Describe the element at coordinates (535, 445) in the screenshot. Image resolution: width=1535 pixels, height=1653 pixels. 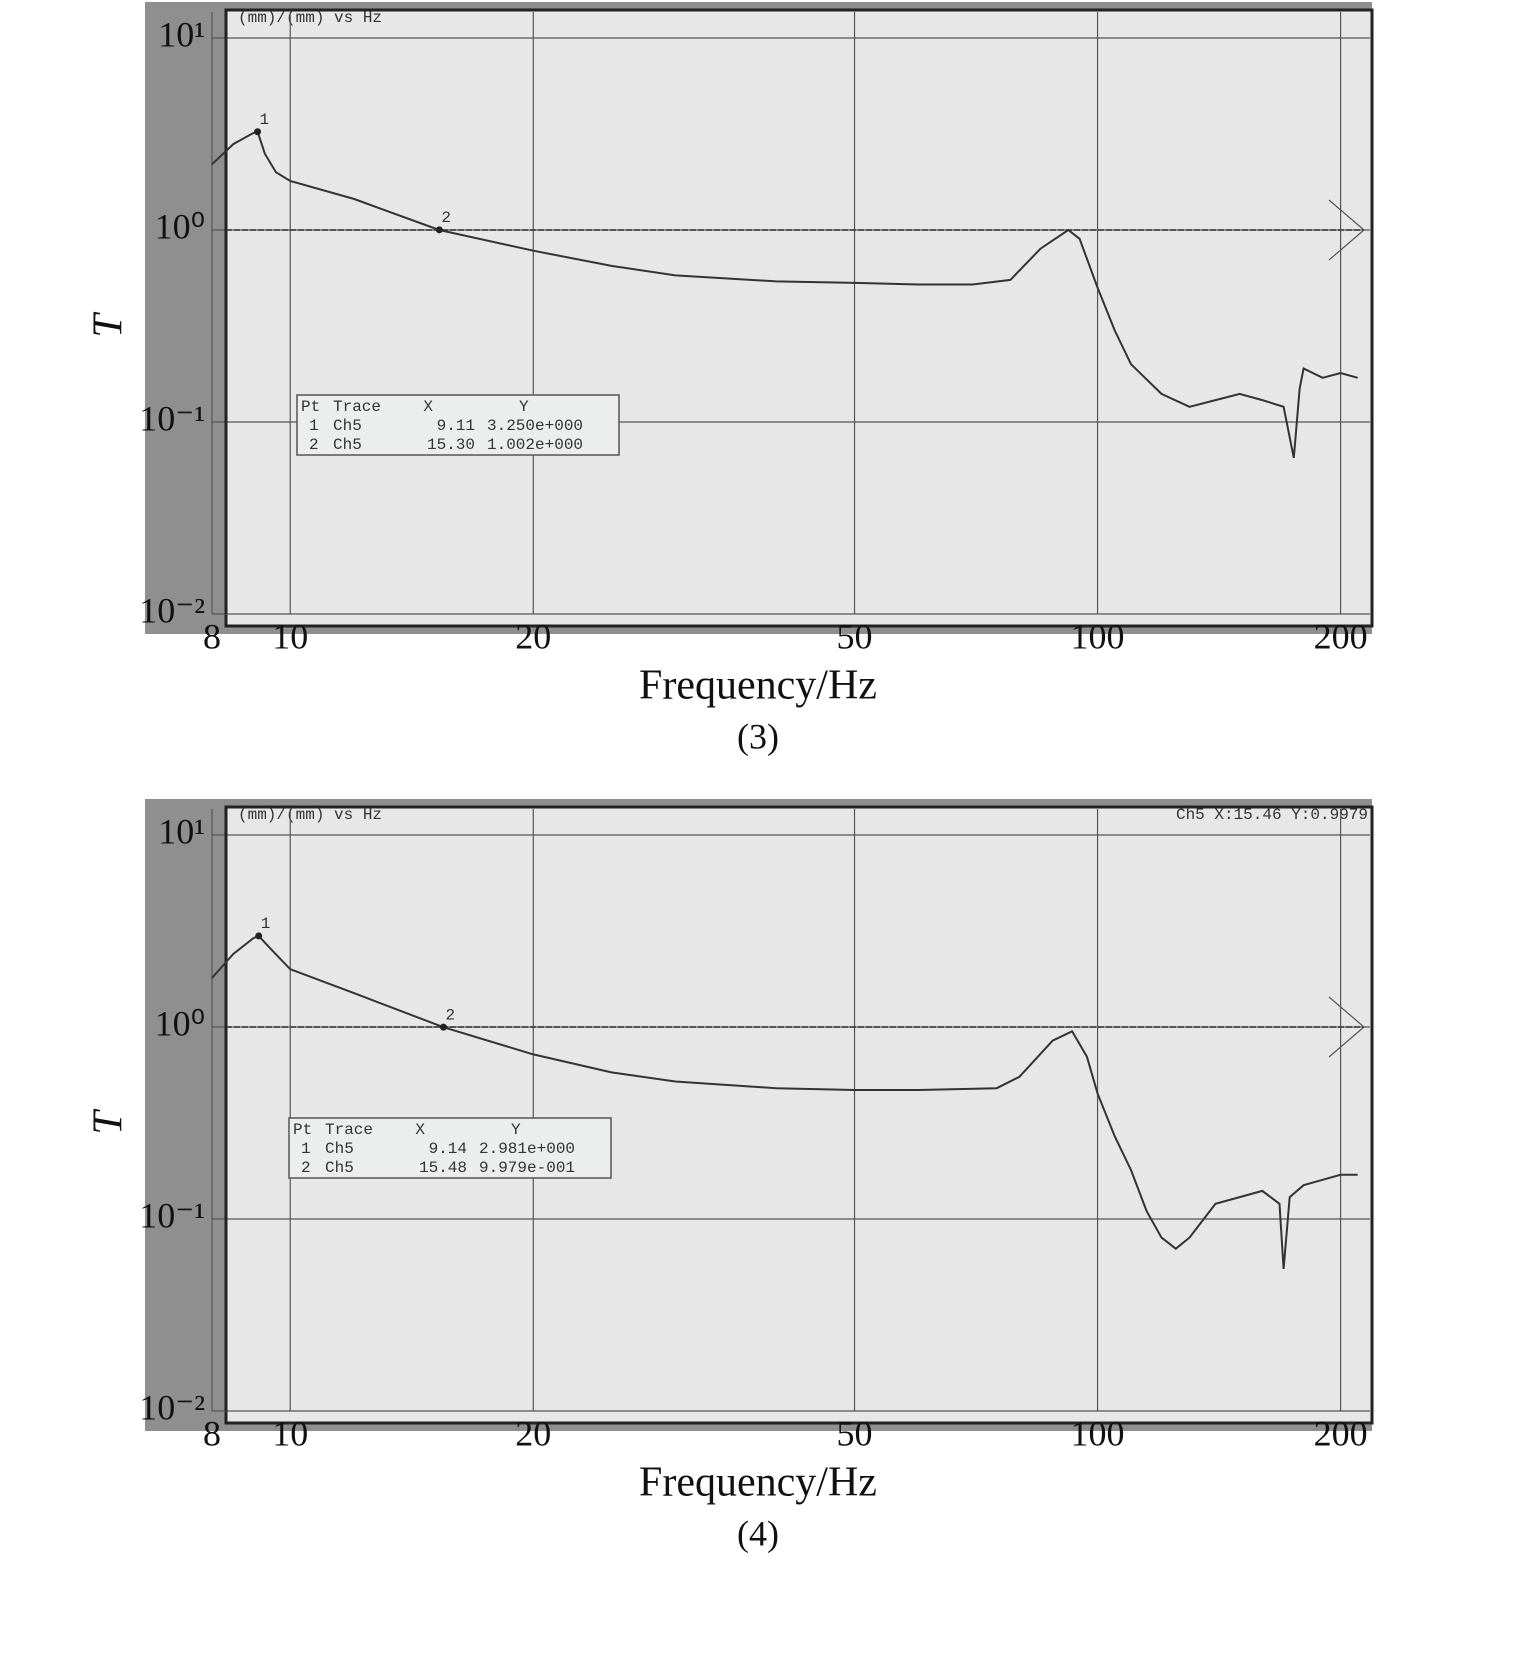
I see `table-cell: 1.002e+000` at that location.